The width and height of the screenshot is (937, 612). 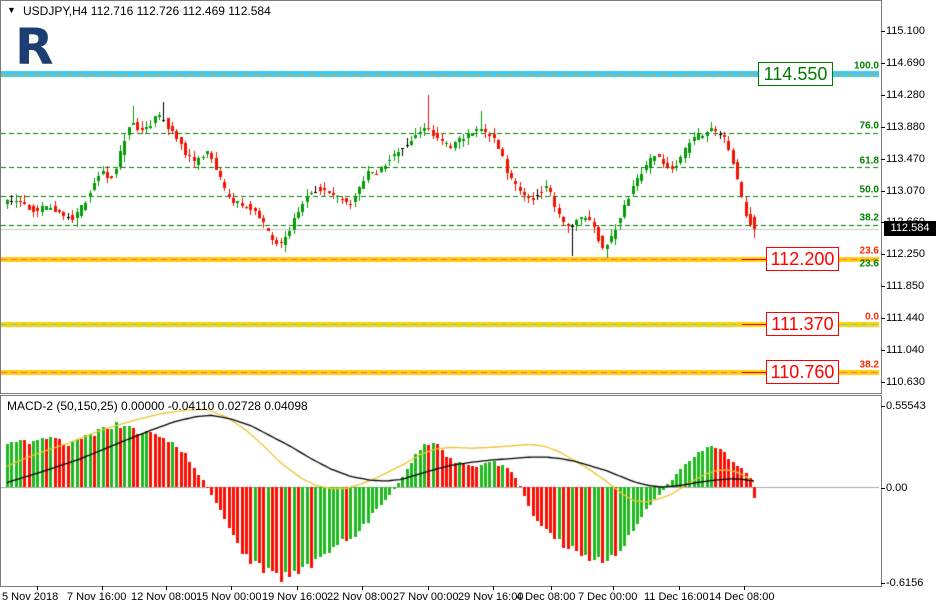 I want to click on price-axis-label: 111.040, so click(x=905, y=350).